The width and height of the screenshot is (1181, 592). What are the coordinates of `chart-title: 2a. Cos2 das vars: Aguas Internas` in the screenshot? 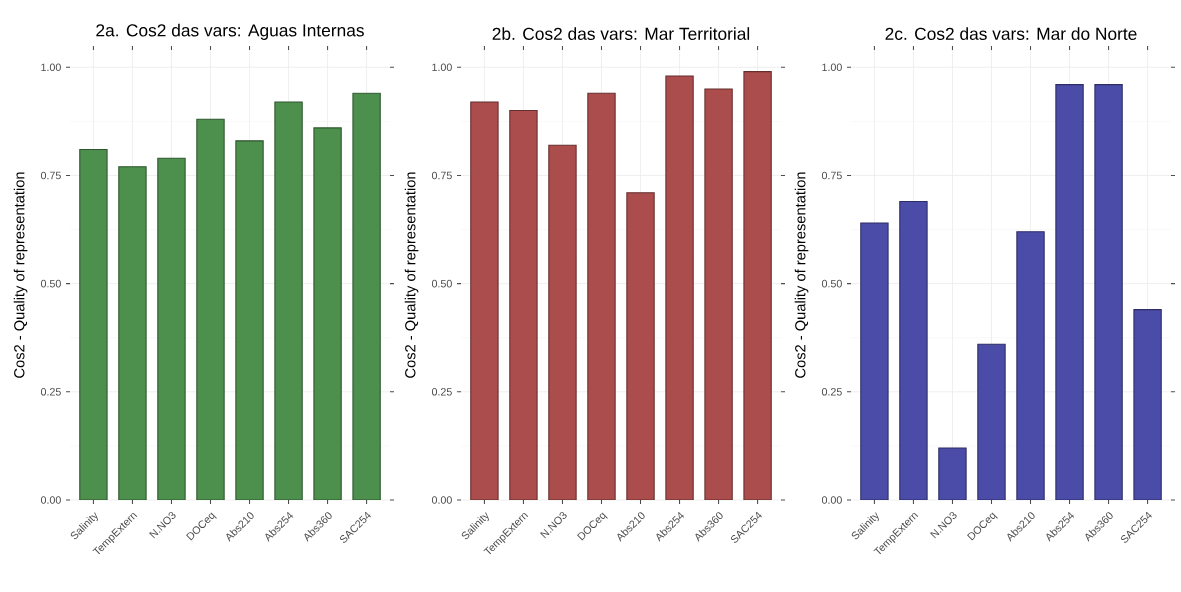 It's located at (230, 31).